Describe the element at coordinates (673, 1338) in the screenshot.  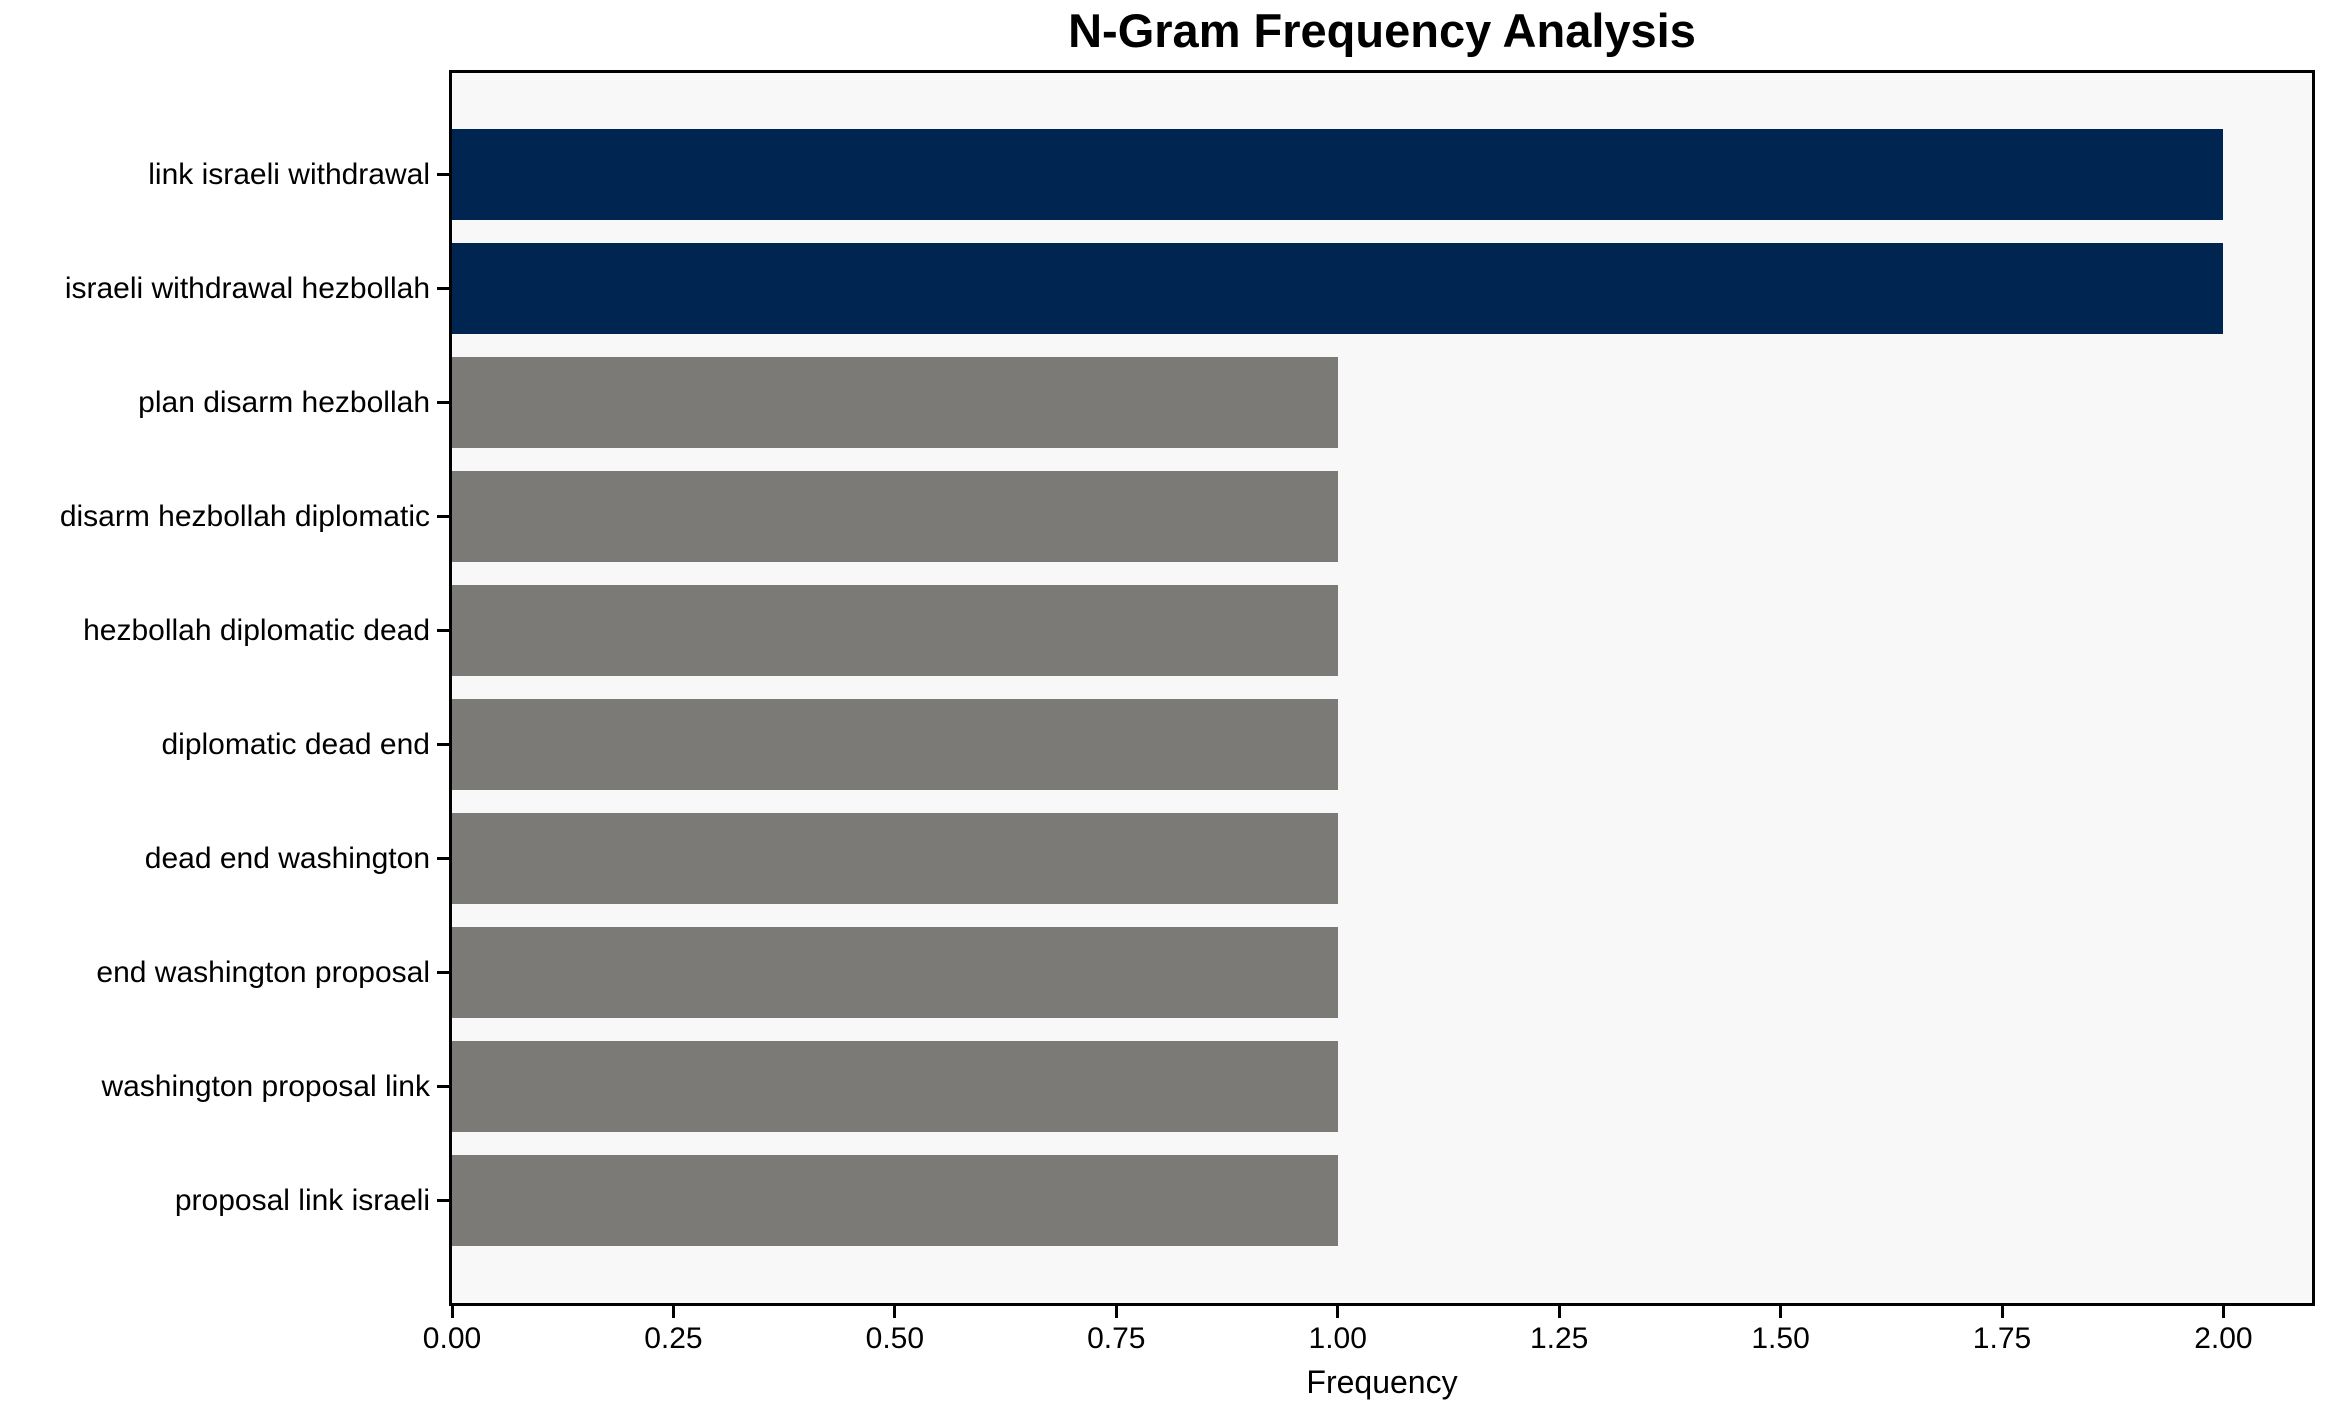
I see `x-tick-label: 0.25` at that location.